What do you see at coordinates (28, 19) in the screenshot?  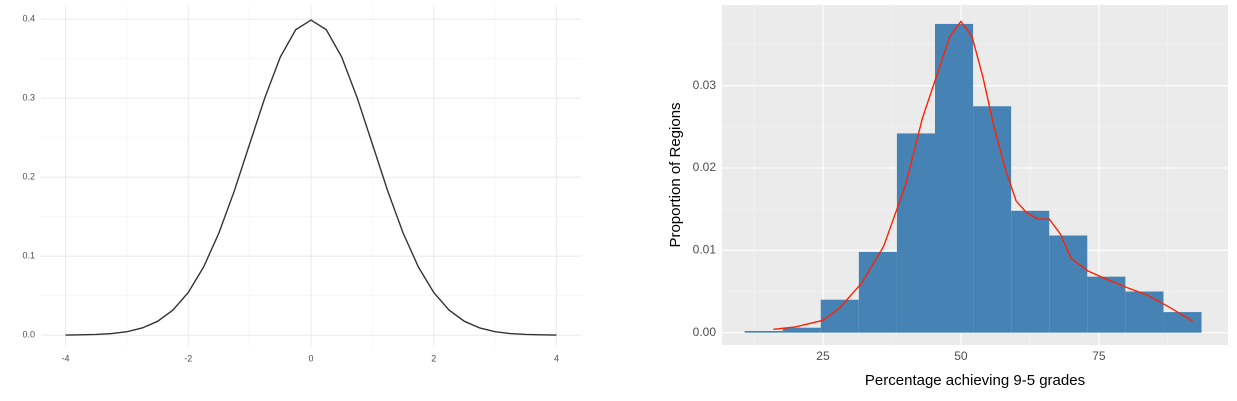 I see `y-tick-label: 0.4` at bounding box center [28, 19].